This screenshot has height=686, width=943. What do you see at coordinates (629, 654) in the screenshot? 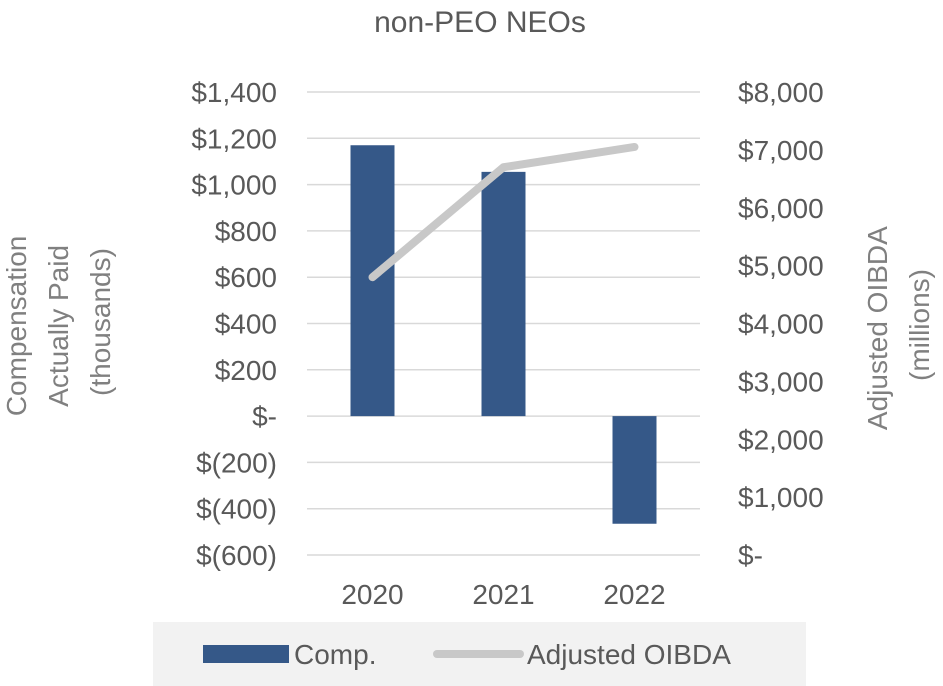
I see `legend-label-oibda: Adjusted OIBDA` at bounding box center [629, 654].